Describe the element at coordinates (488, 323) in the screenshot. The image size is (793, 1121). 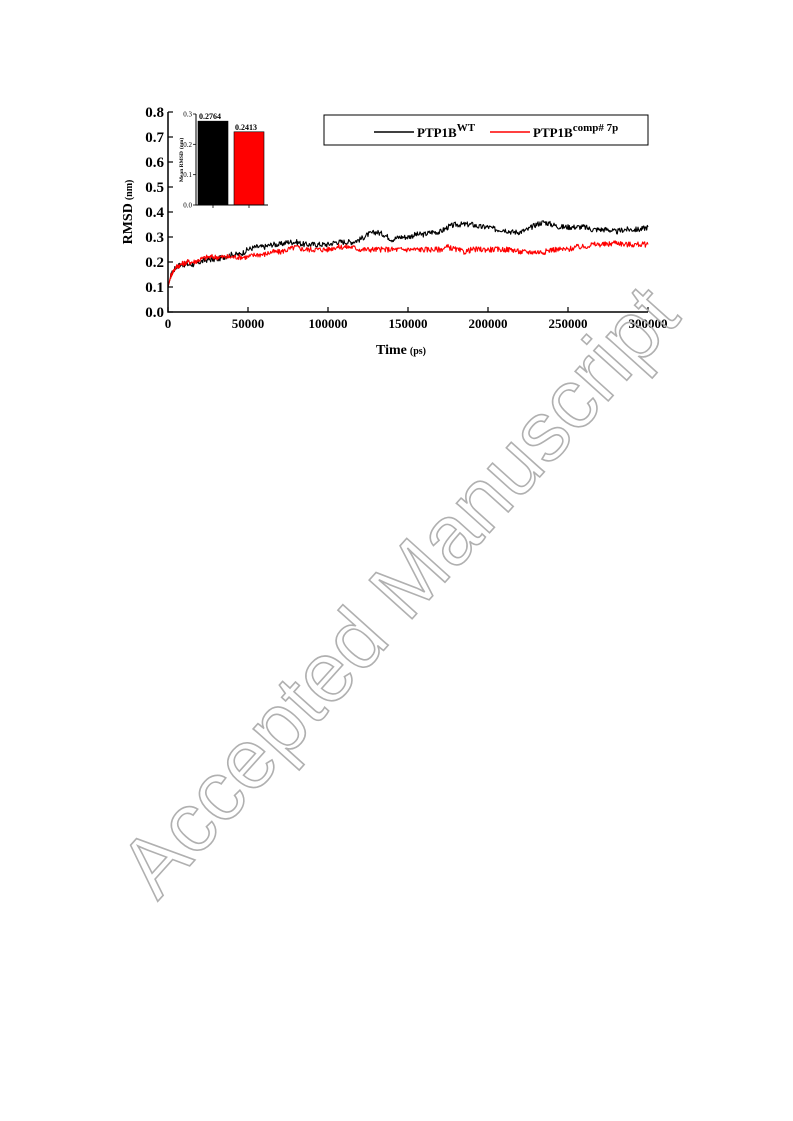
I see `x-tick-label-4: 200000` at that location.